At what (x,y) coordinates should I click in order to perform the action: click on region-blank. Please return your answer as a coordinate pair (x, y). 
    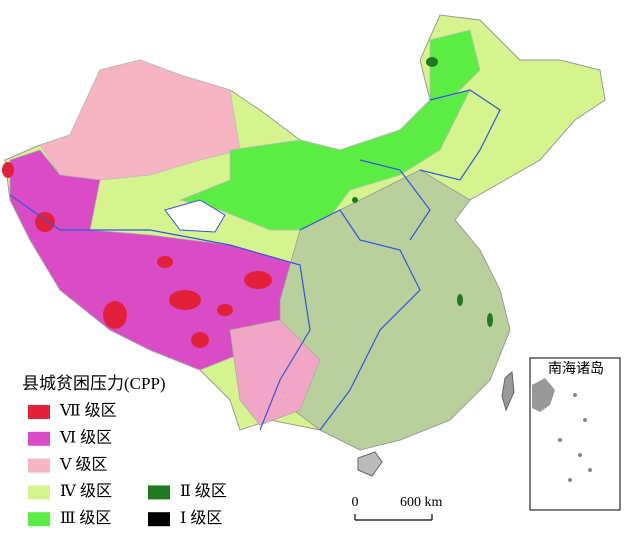
    Looking at the image, I should click on (195, 216).